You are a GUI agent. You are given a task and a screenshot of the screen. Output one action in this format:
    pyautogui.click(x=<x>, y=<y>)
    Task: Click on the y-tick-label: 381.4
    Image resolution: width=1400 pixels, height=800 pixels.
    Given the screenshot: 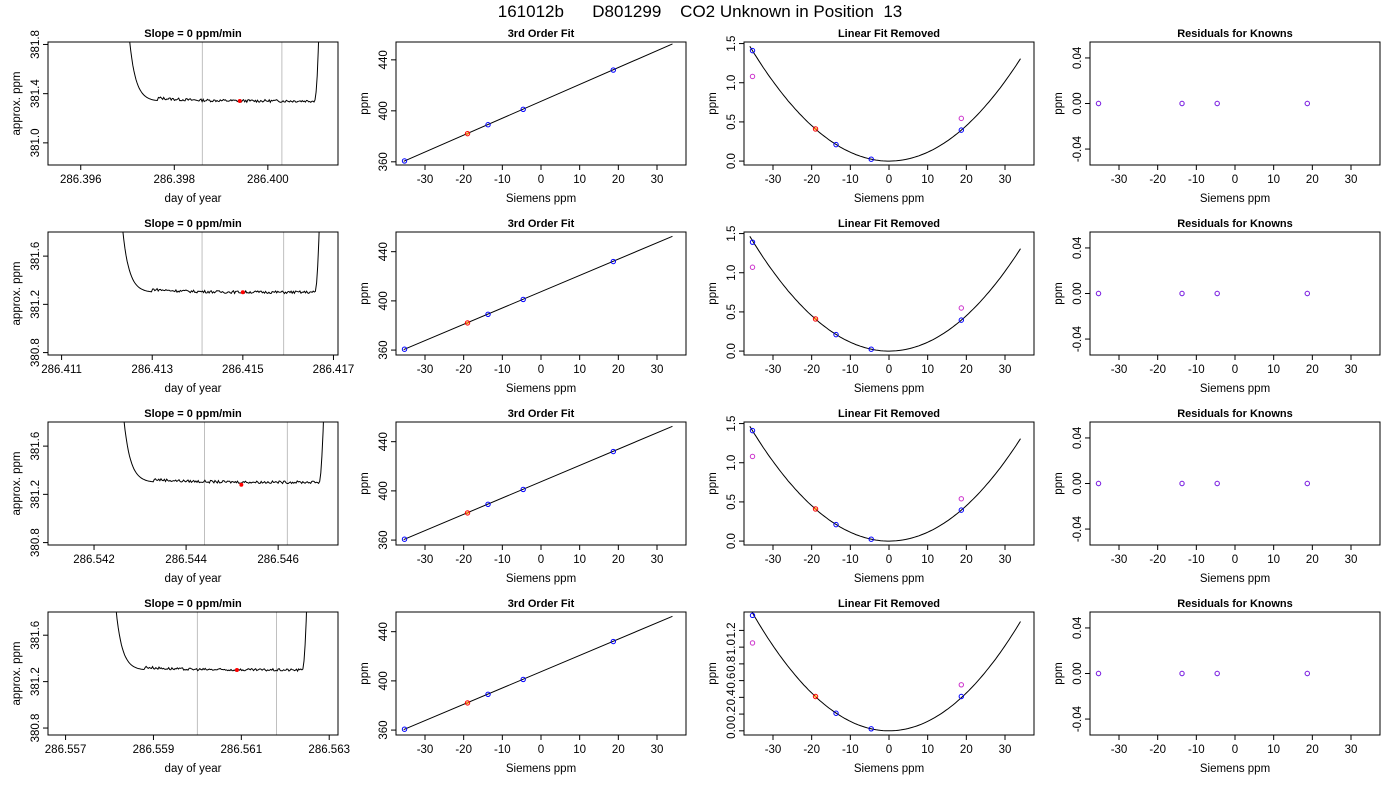 What is the action you would take?
    pyautogui.click(x=36, y=93)
    